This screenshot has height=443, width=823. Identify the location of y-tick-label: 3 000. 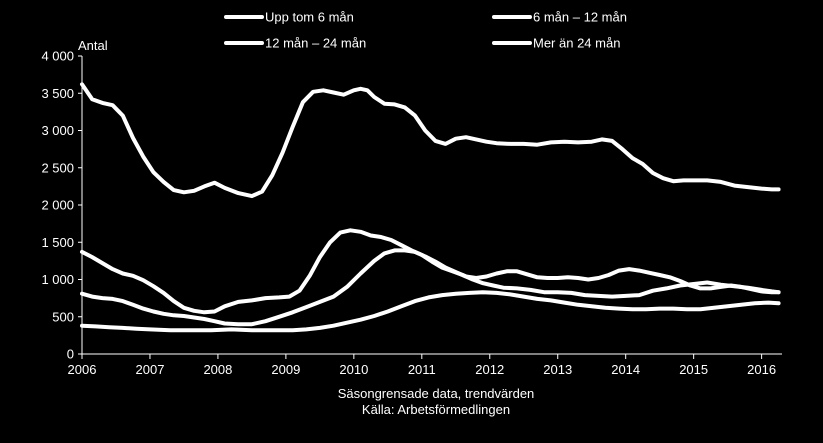
(57, 130).